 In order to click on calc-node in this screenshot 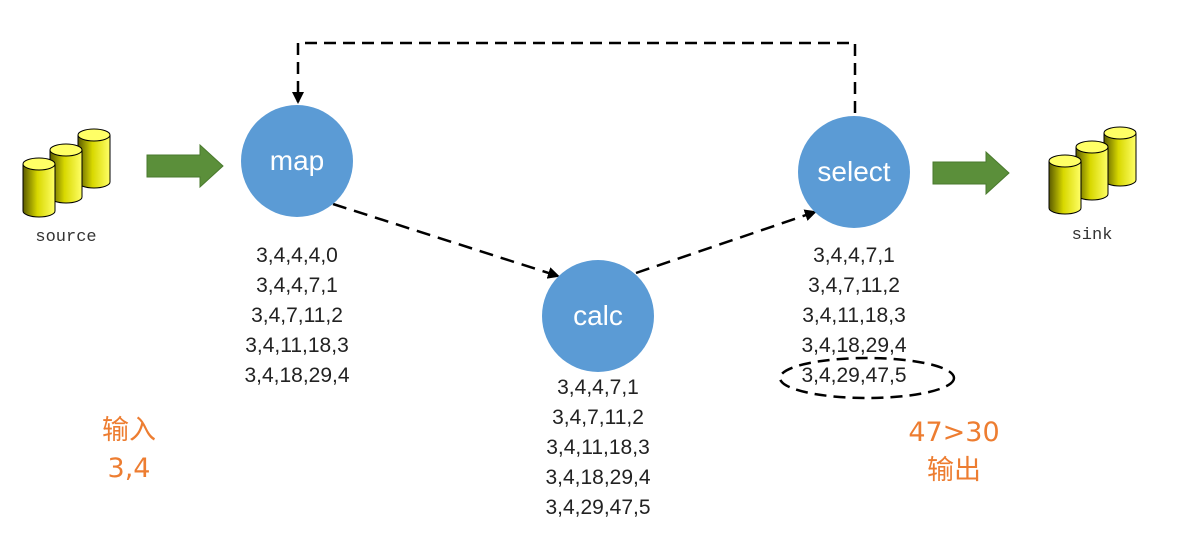, I will do `click(598, 316)`.